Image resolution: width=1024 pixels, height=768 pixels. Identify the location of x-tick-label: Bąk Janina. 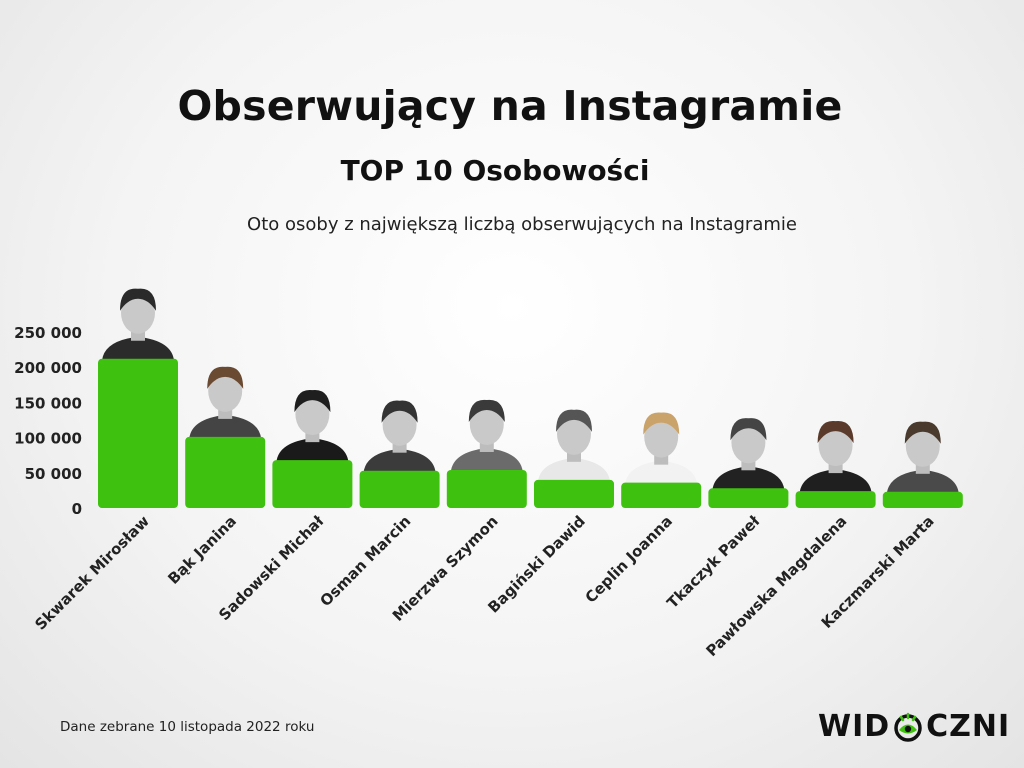
(202, 550).